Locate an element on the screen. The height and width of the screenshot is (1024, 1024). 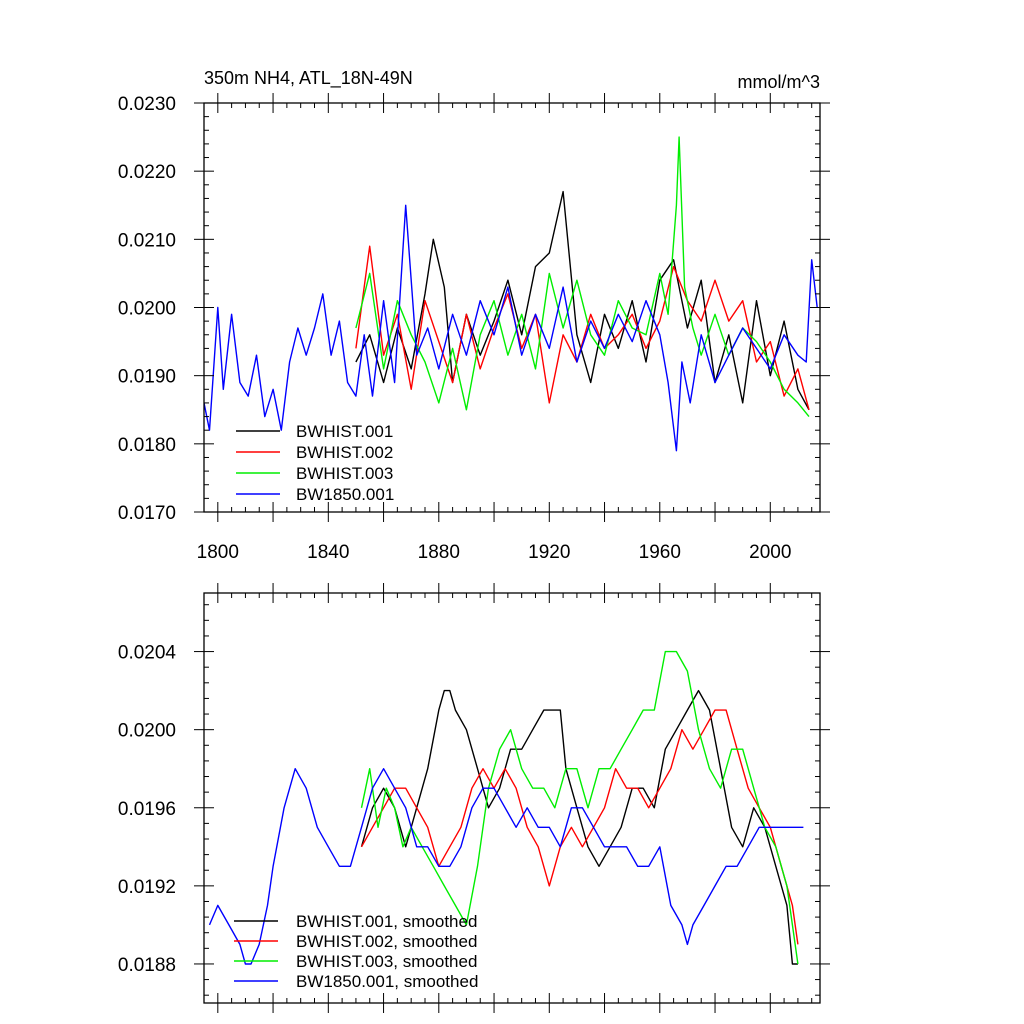
bottom-y-tick-label: 0.0196 is located at coordinates (147, 809).